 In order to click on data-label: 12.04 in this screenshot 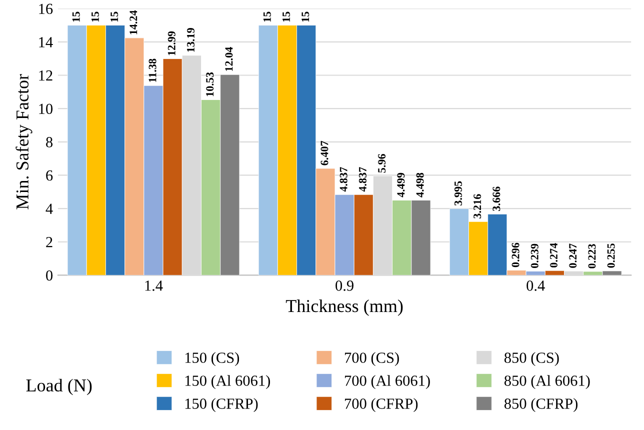, I will do `click(229, 59)`.